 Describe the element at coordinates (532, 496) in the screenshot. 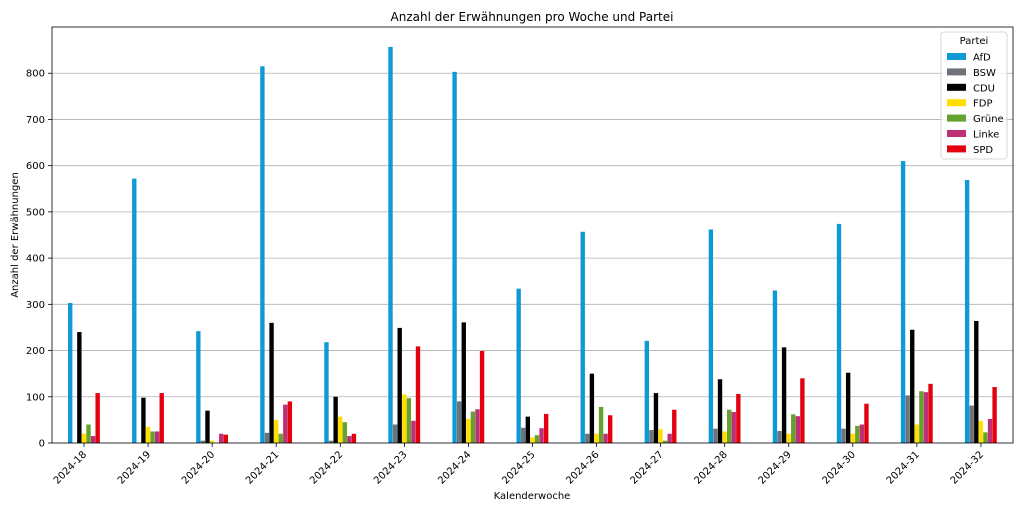

I see `x-axis-label: Kalenderwoche` at that location.